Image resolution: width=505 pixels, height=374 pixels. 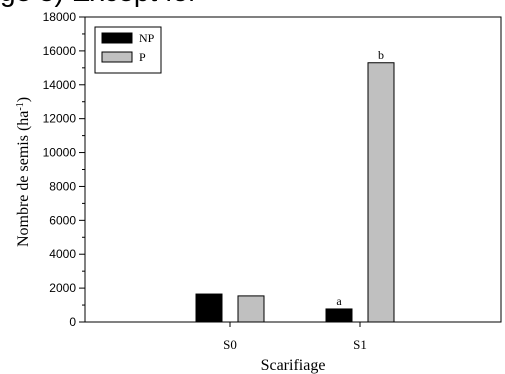 What do you see at coordinates (117, 38) in the screenshot?
I see `legend-swatch-np` at bounding box center [117, 38].